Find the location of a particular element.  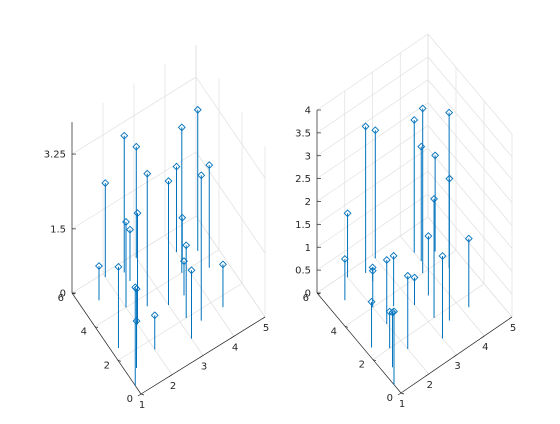

x-tick-label: 1 is located at coordinates (402, 404).